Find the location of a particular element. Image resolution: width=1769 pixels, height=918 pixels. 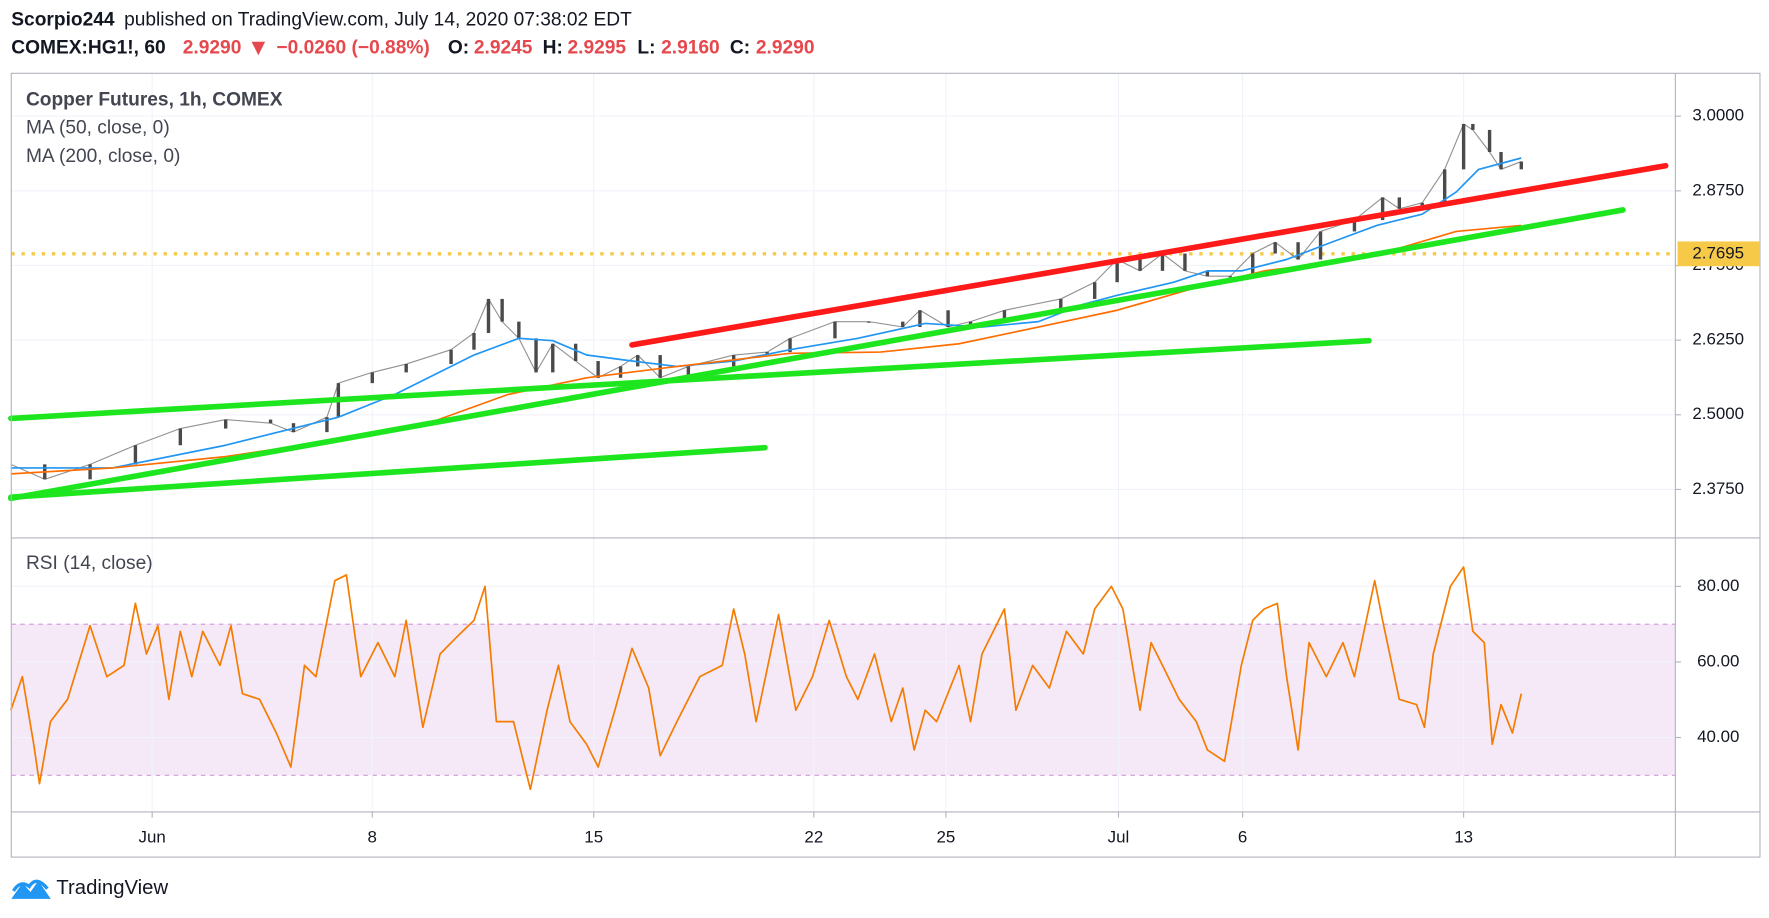

logo is located at coordinates (31, 889).